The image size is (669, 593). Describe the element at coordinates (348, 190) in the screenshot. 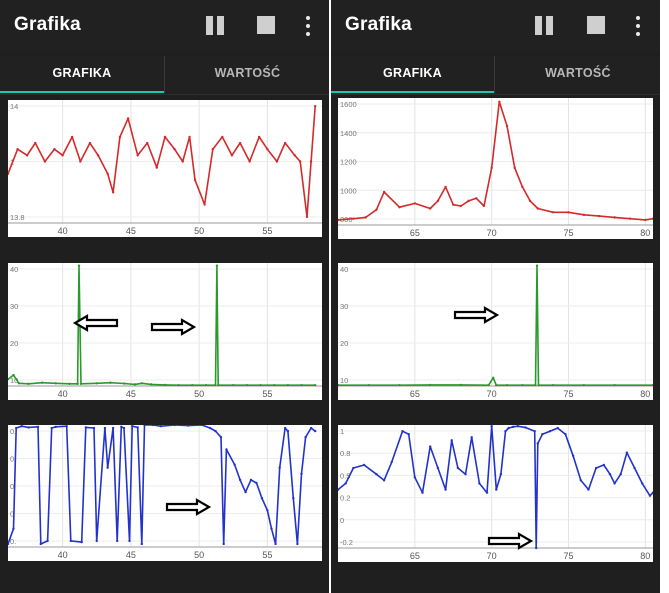

I see `y-tick-label: 1000` at that location.